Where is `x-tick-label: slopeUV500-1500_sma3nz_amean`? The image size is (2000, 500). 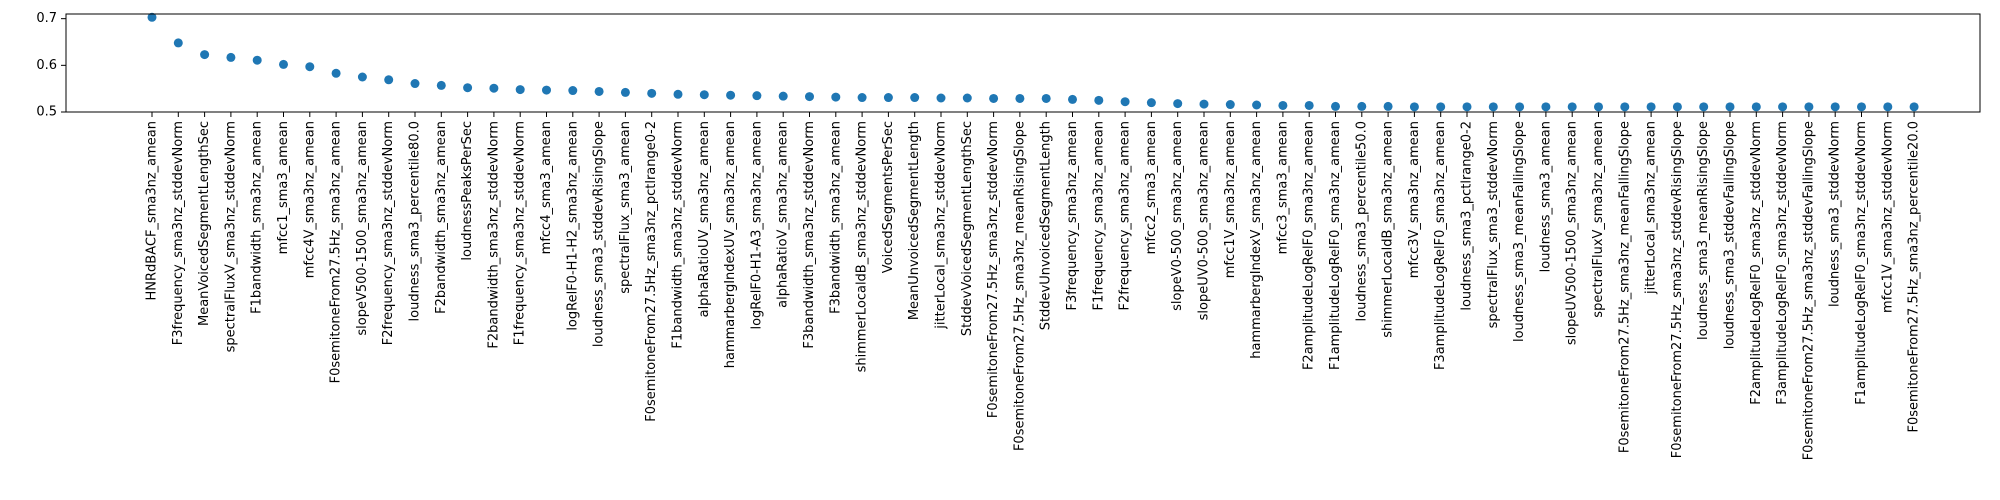
x-tick-label: slopeUV500-1500_sma3nz_amean is located at coordinates (1572, 233).